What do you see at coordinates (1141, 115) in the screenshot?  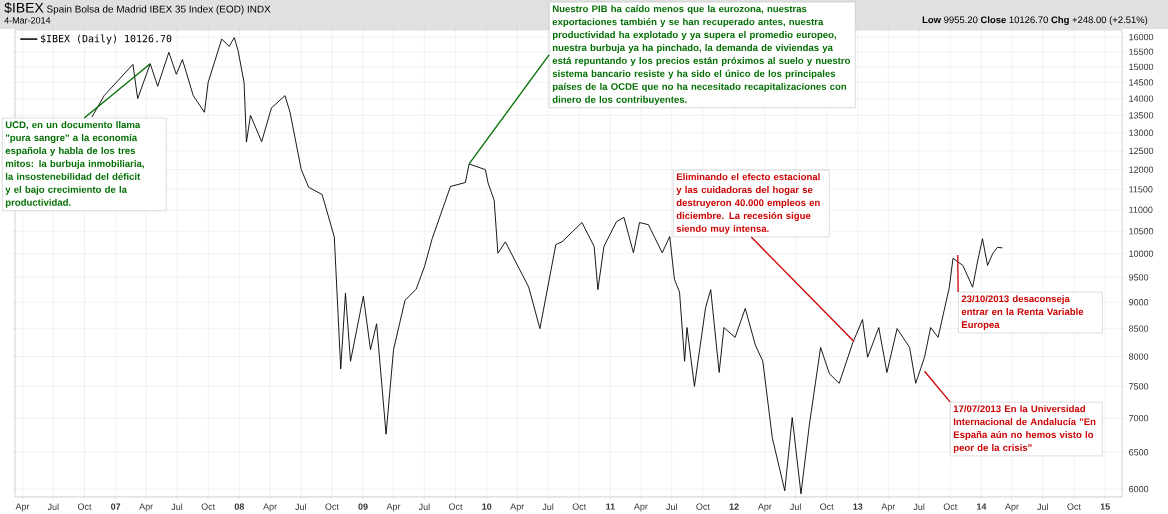 I see `y-tick-label: 13500` at bounding box center [1141, 115].